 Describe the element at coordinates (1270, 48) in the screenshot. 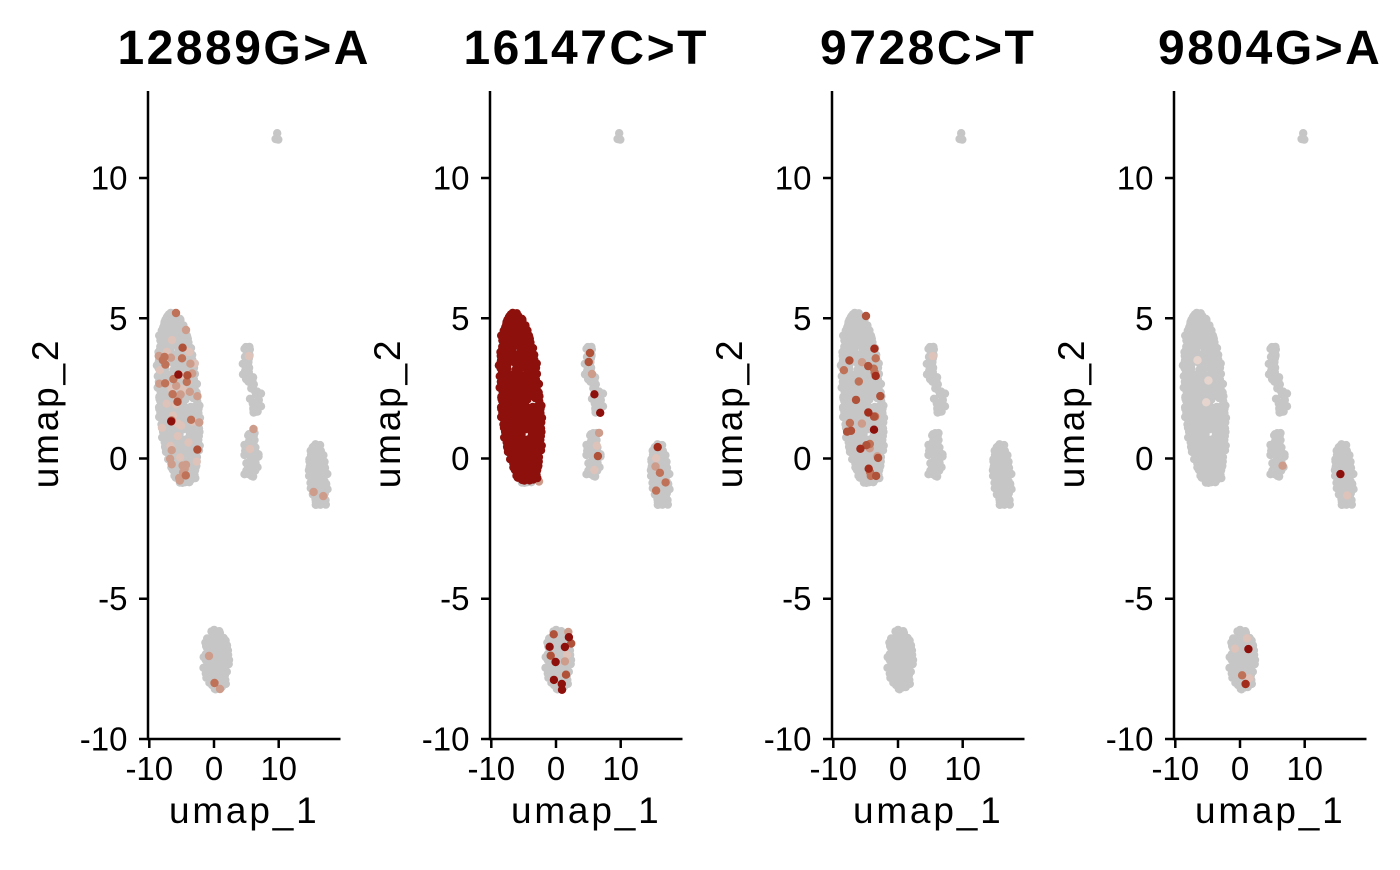

I see `svg-text: 9804G>A` at that location.